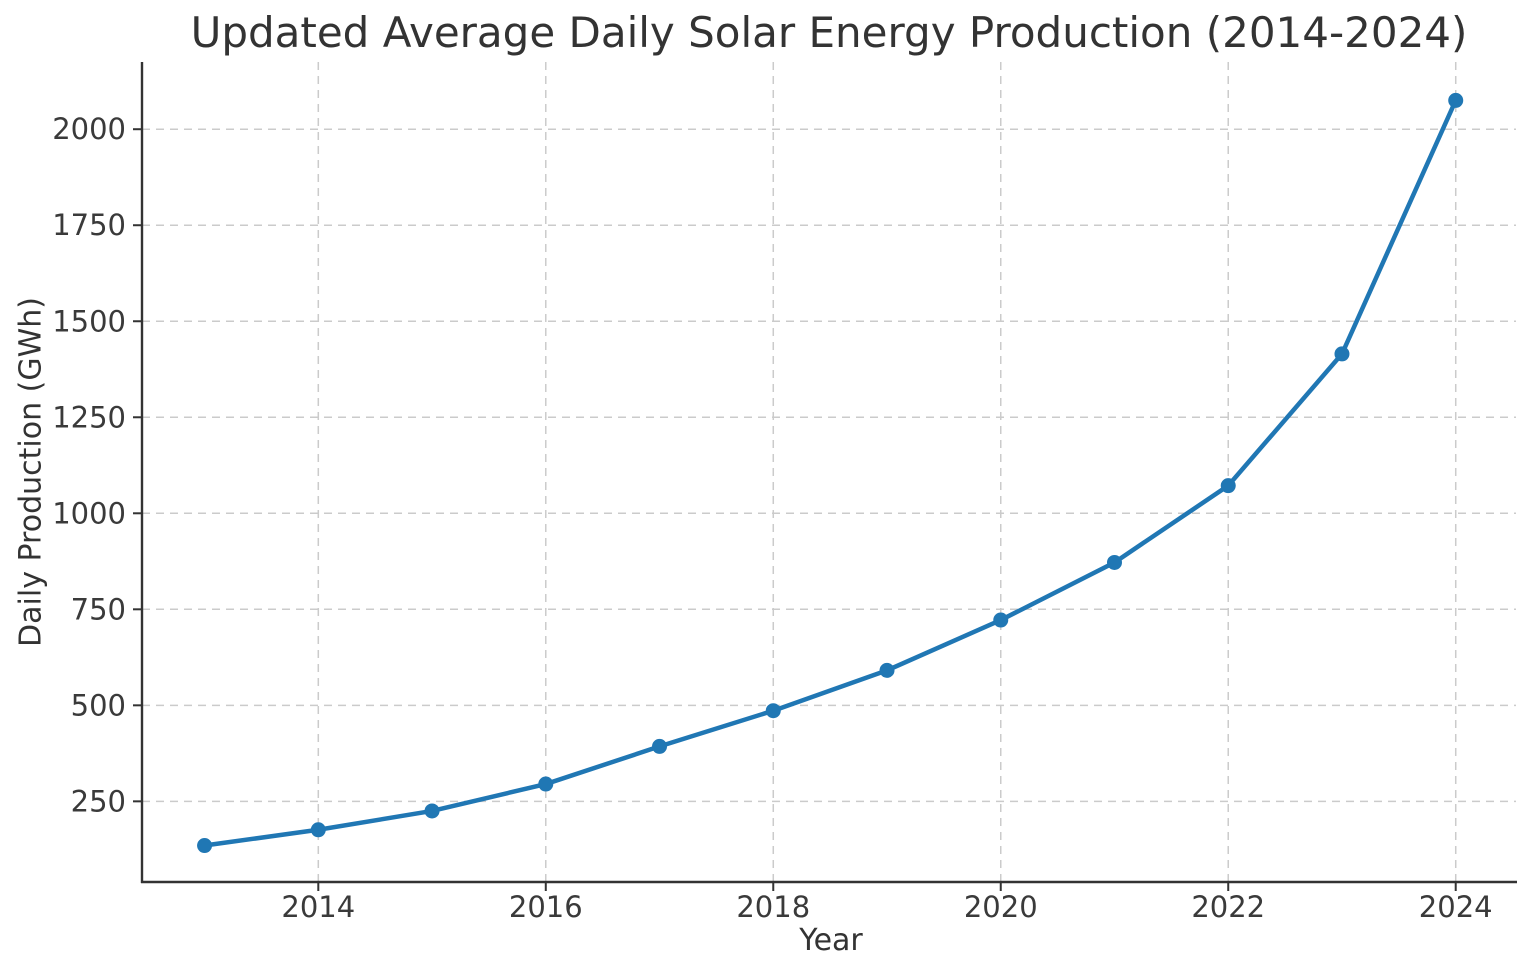 The height and width of the screenshot is (979, 1536). I want to click on data-point-2017, so click(660, 746).